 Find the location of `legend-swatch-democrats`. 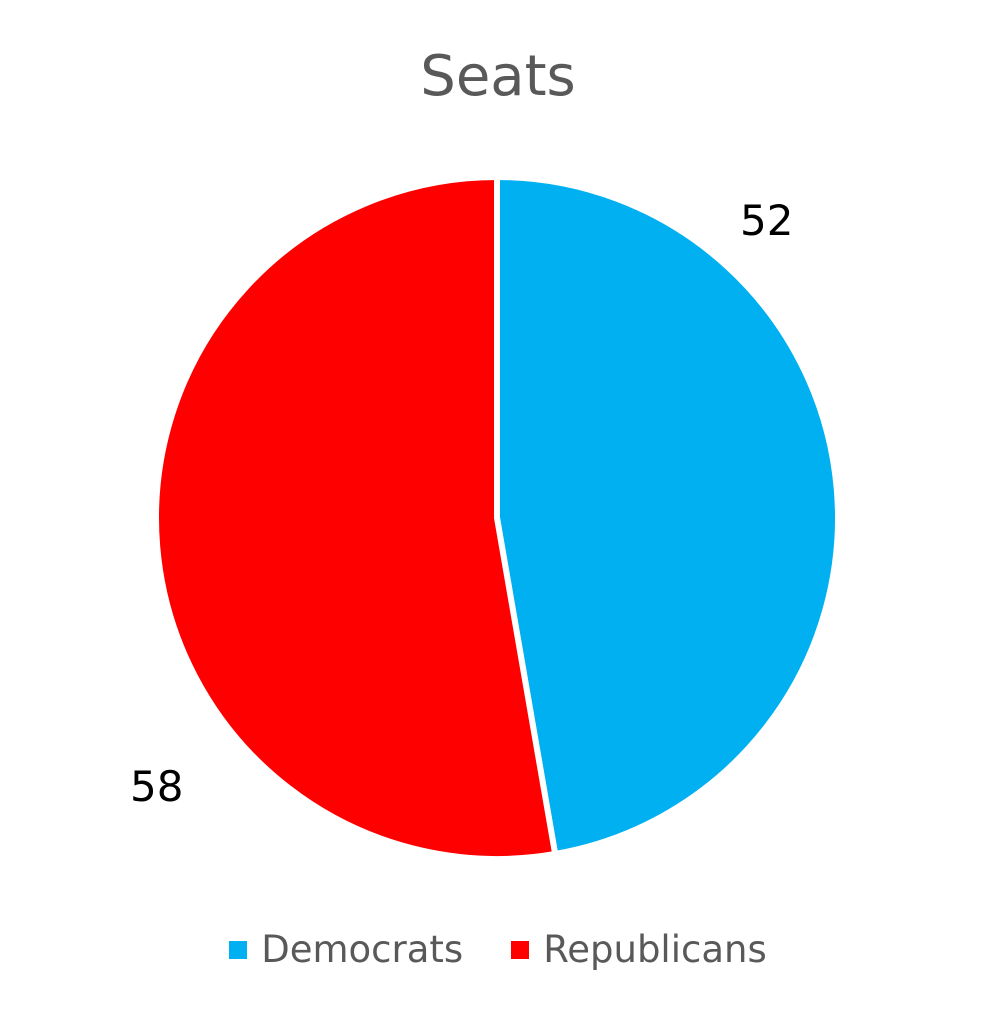

legend-swatch-democrats is located at coordinates (238, 949).